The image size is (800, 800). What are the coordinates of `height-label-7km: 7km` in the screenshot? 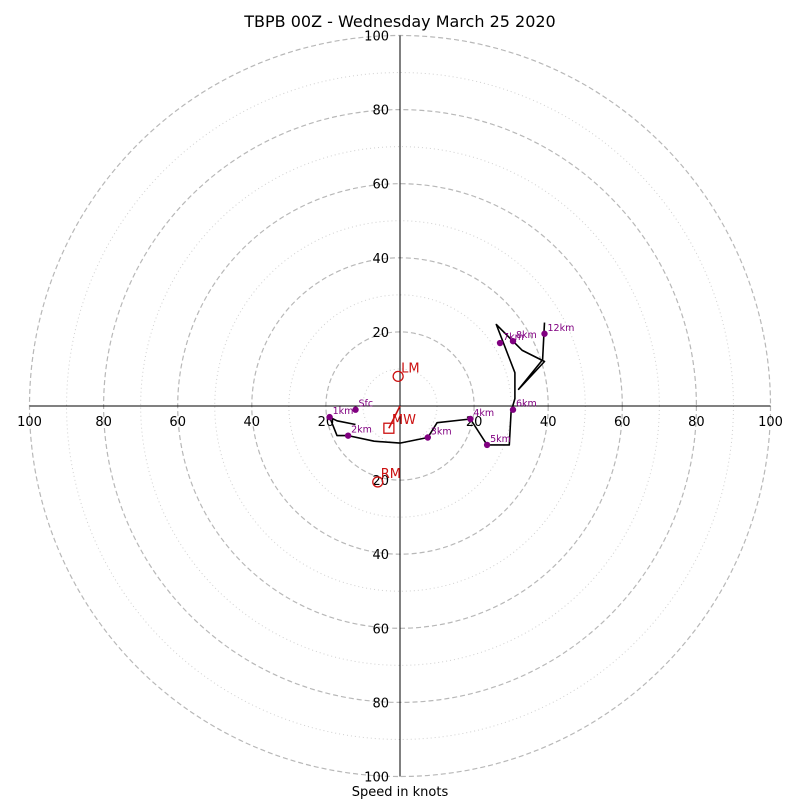 It's located at (513, 337).